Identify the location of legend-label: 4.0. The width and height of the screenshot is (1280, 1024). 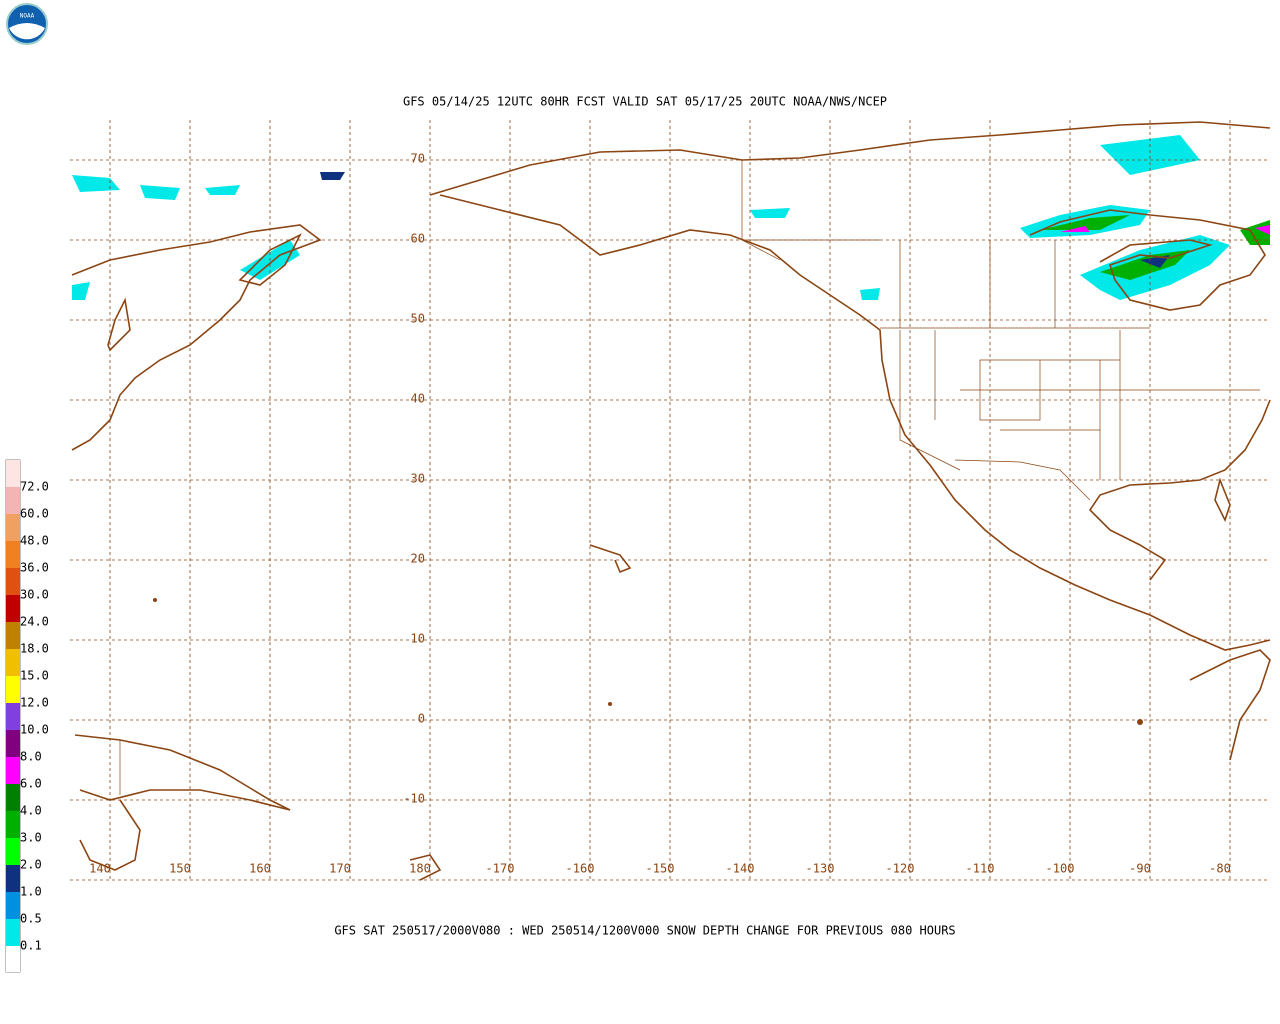
(31, 811).